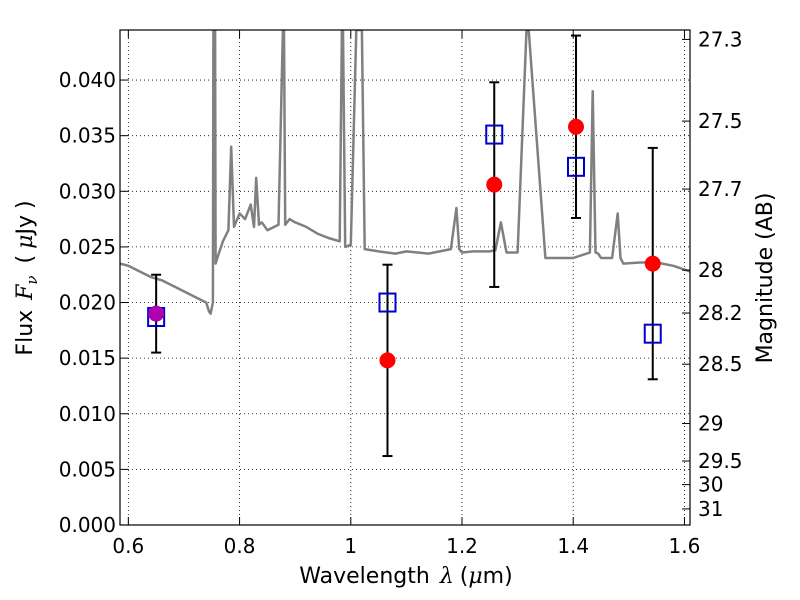 The height and width of the screenshot is (600, 800). Describe the element at coordinates (87, 358) in the screenshot. I see `y-tick-label: 0.015` at that location.